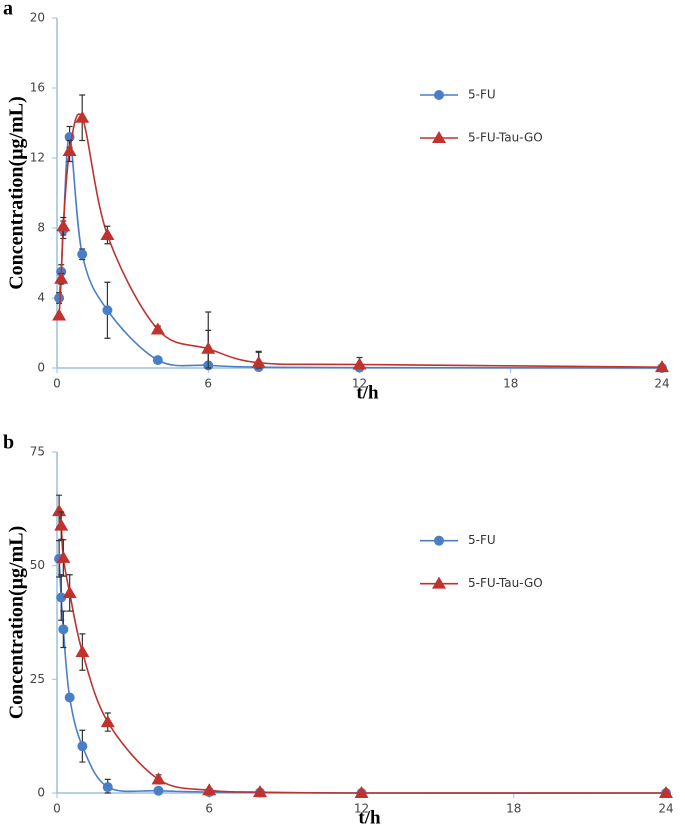 Image resolution: width=685 pixels, height=837 pixels. Describe the element at coordinates (41, 298) in the screenshot. I see `y-tick-label: 4` at that location.